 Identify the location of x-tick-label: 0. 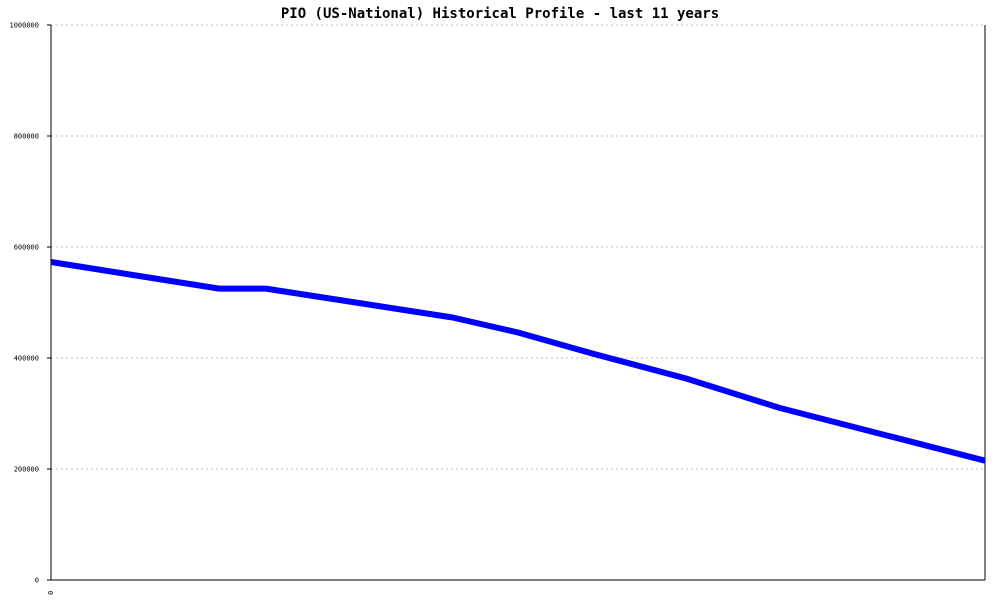
(51, 593).